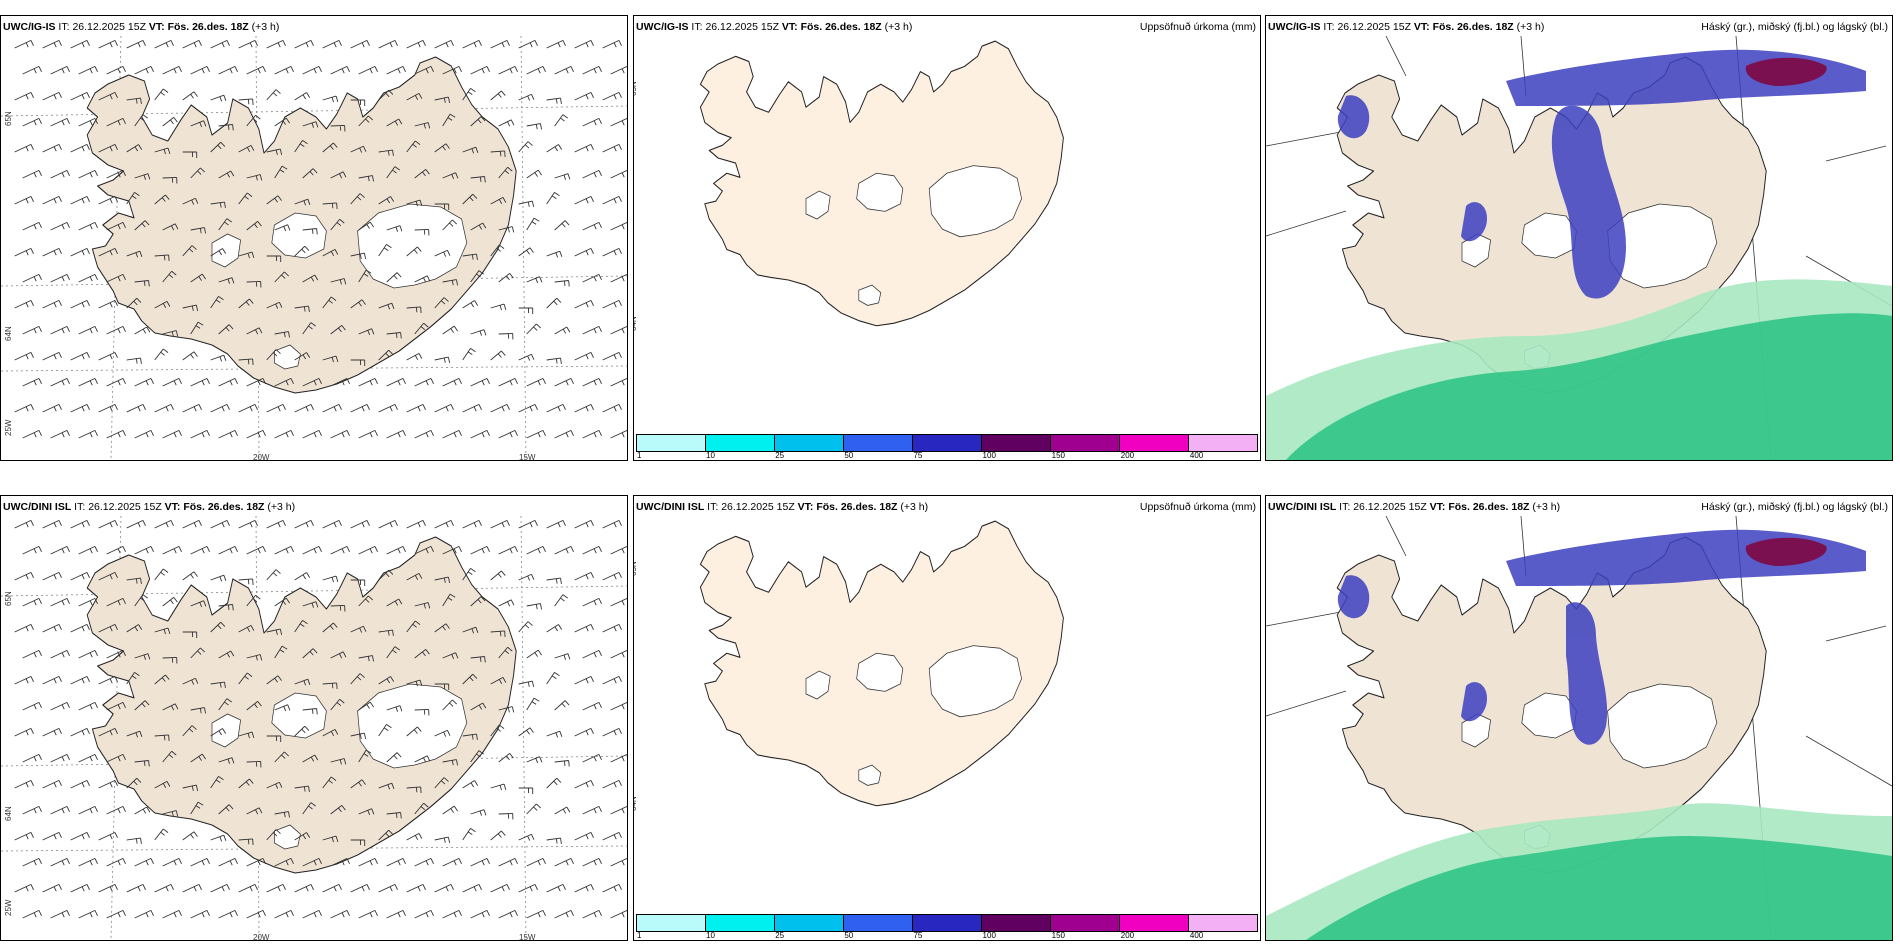 The height and width of the screenshot is (950, 1900). What do you see at coordinates (1127, 935) in the screenshot?
I see `legend-tick: 200` at bounding box center [1127, 935].